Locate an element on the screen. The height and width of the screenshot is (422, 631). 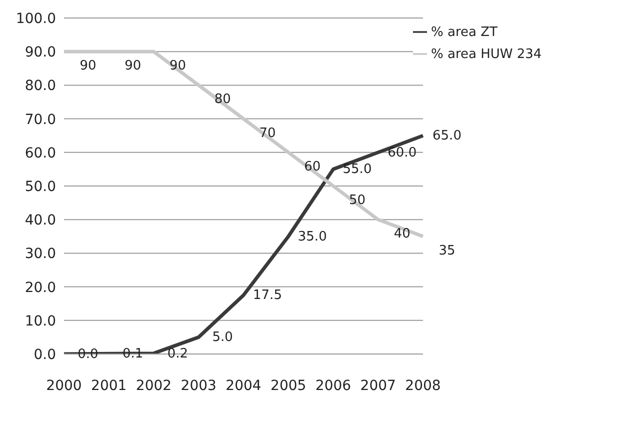
data-label: 50 is located at coordinates (357, 200).